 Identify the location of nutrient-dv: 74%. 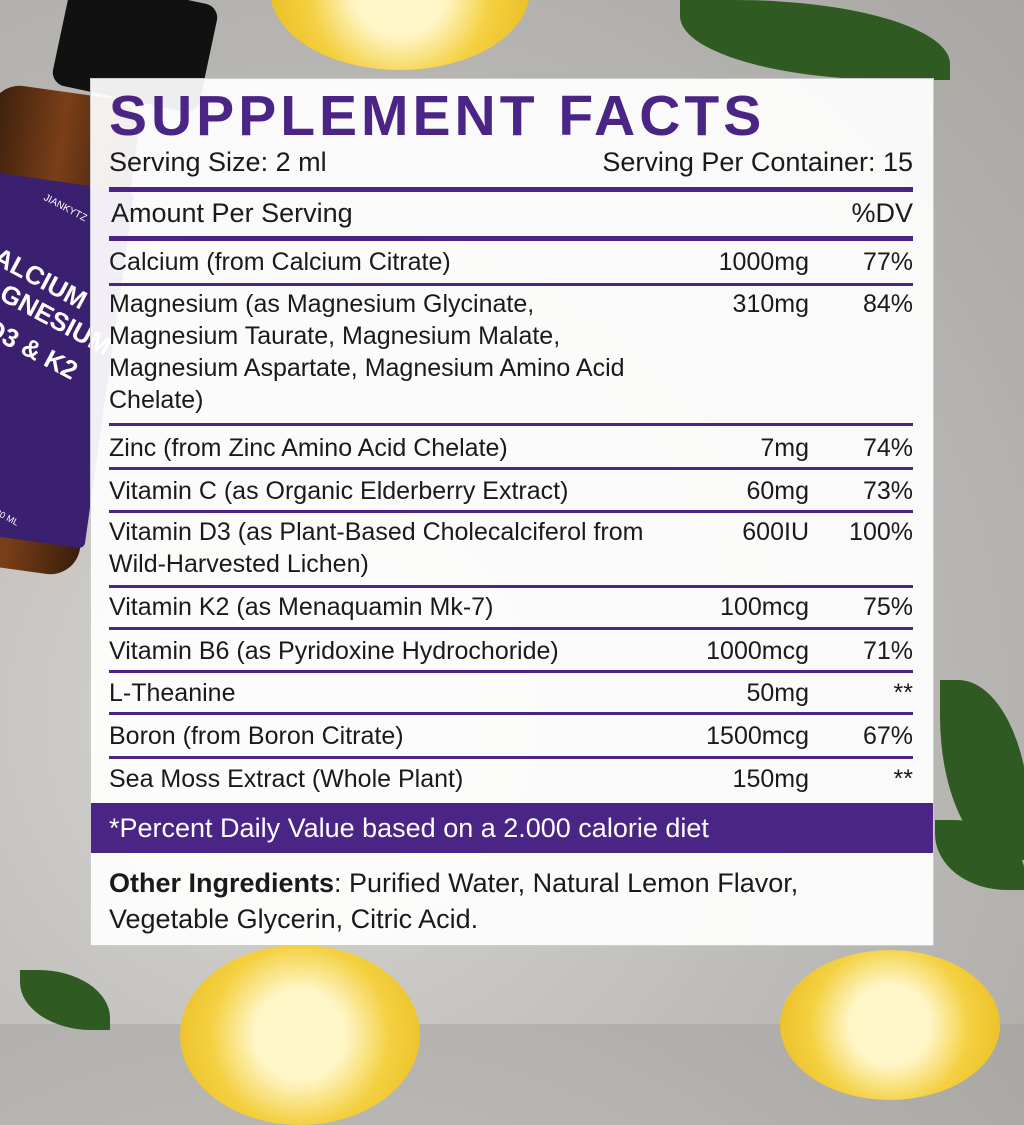
(887, 448).